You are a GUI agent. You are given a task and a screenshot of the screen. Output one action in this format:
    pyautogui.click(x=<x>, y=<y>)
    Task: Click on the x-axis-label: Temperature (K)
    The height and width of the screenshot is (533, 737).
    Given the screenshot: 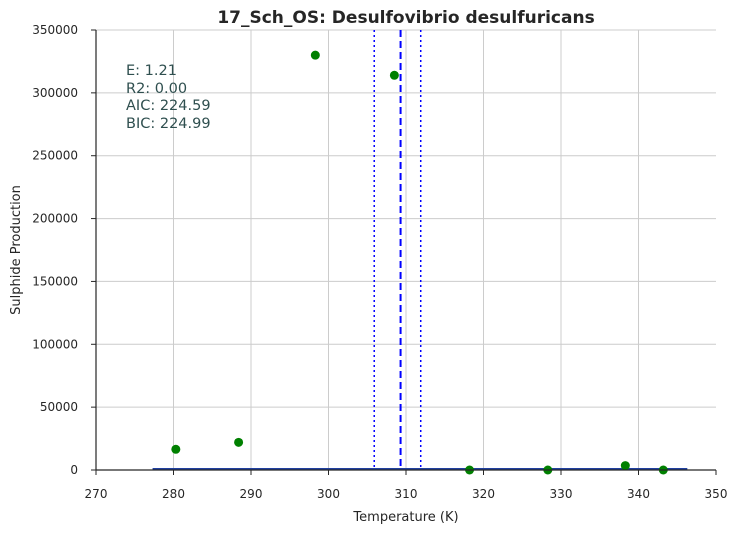 What is the action you would take?
    pyautogui.click(x=405, y=517)
    